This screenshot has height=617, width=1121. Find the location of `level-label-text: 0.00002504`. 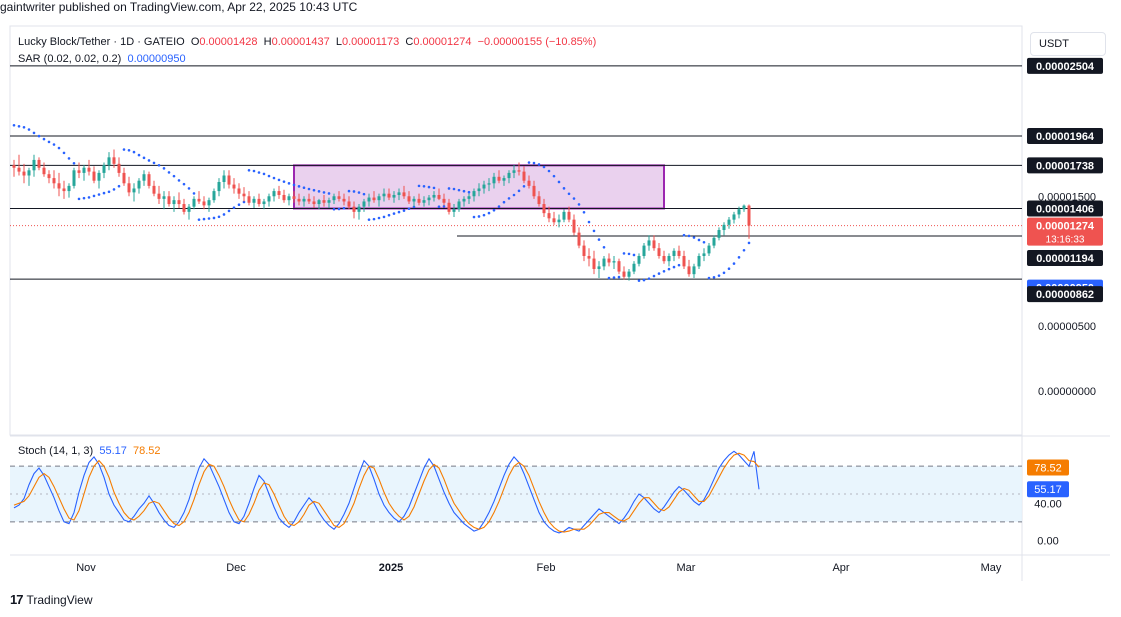

level-label-text: 0.00002504 is located at coordinates (1065, 67).